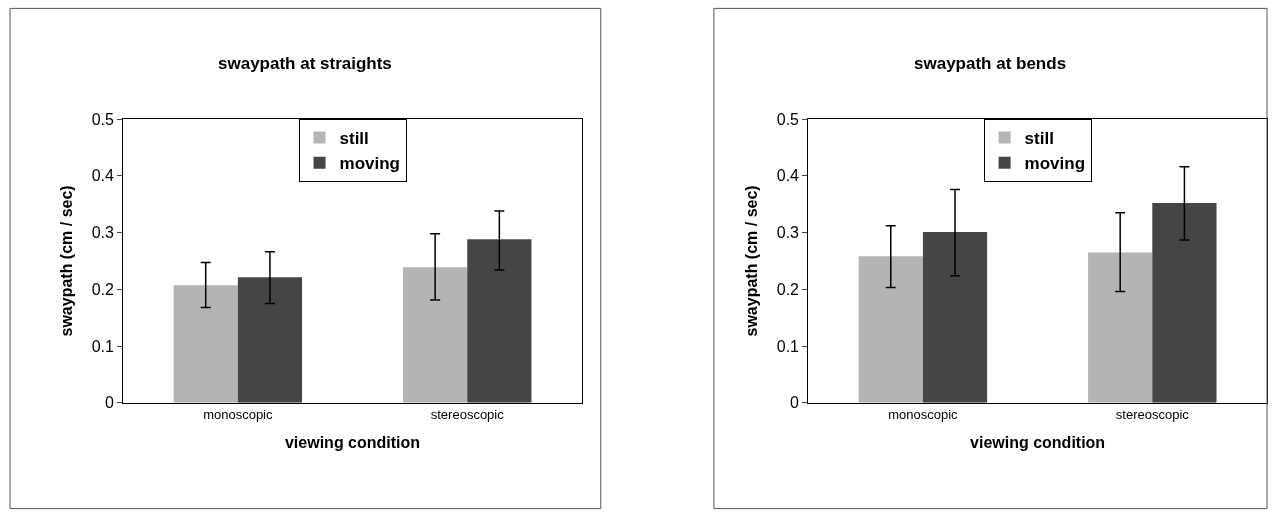 This screenshot has height=518, width=1278. What do you see at coordinates (305, 63) in the screenshot?
I see `chart-title: swaypath at straights` at bounding box center [305, 63].